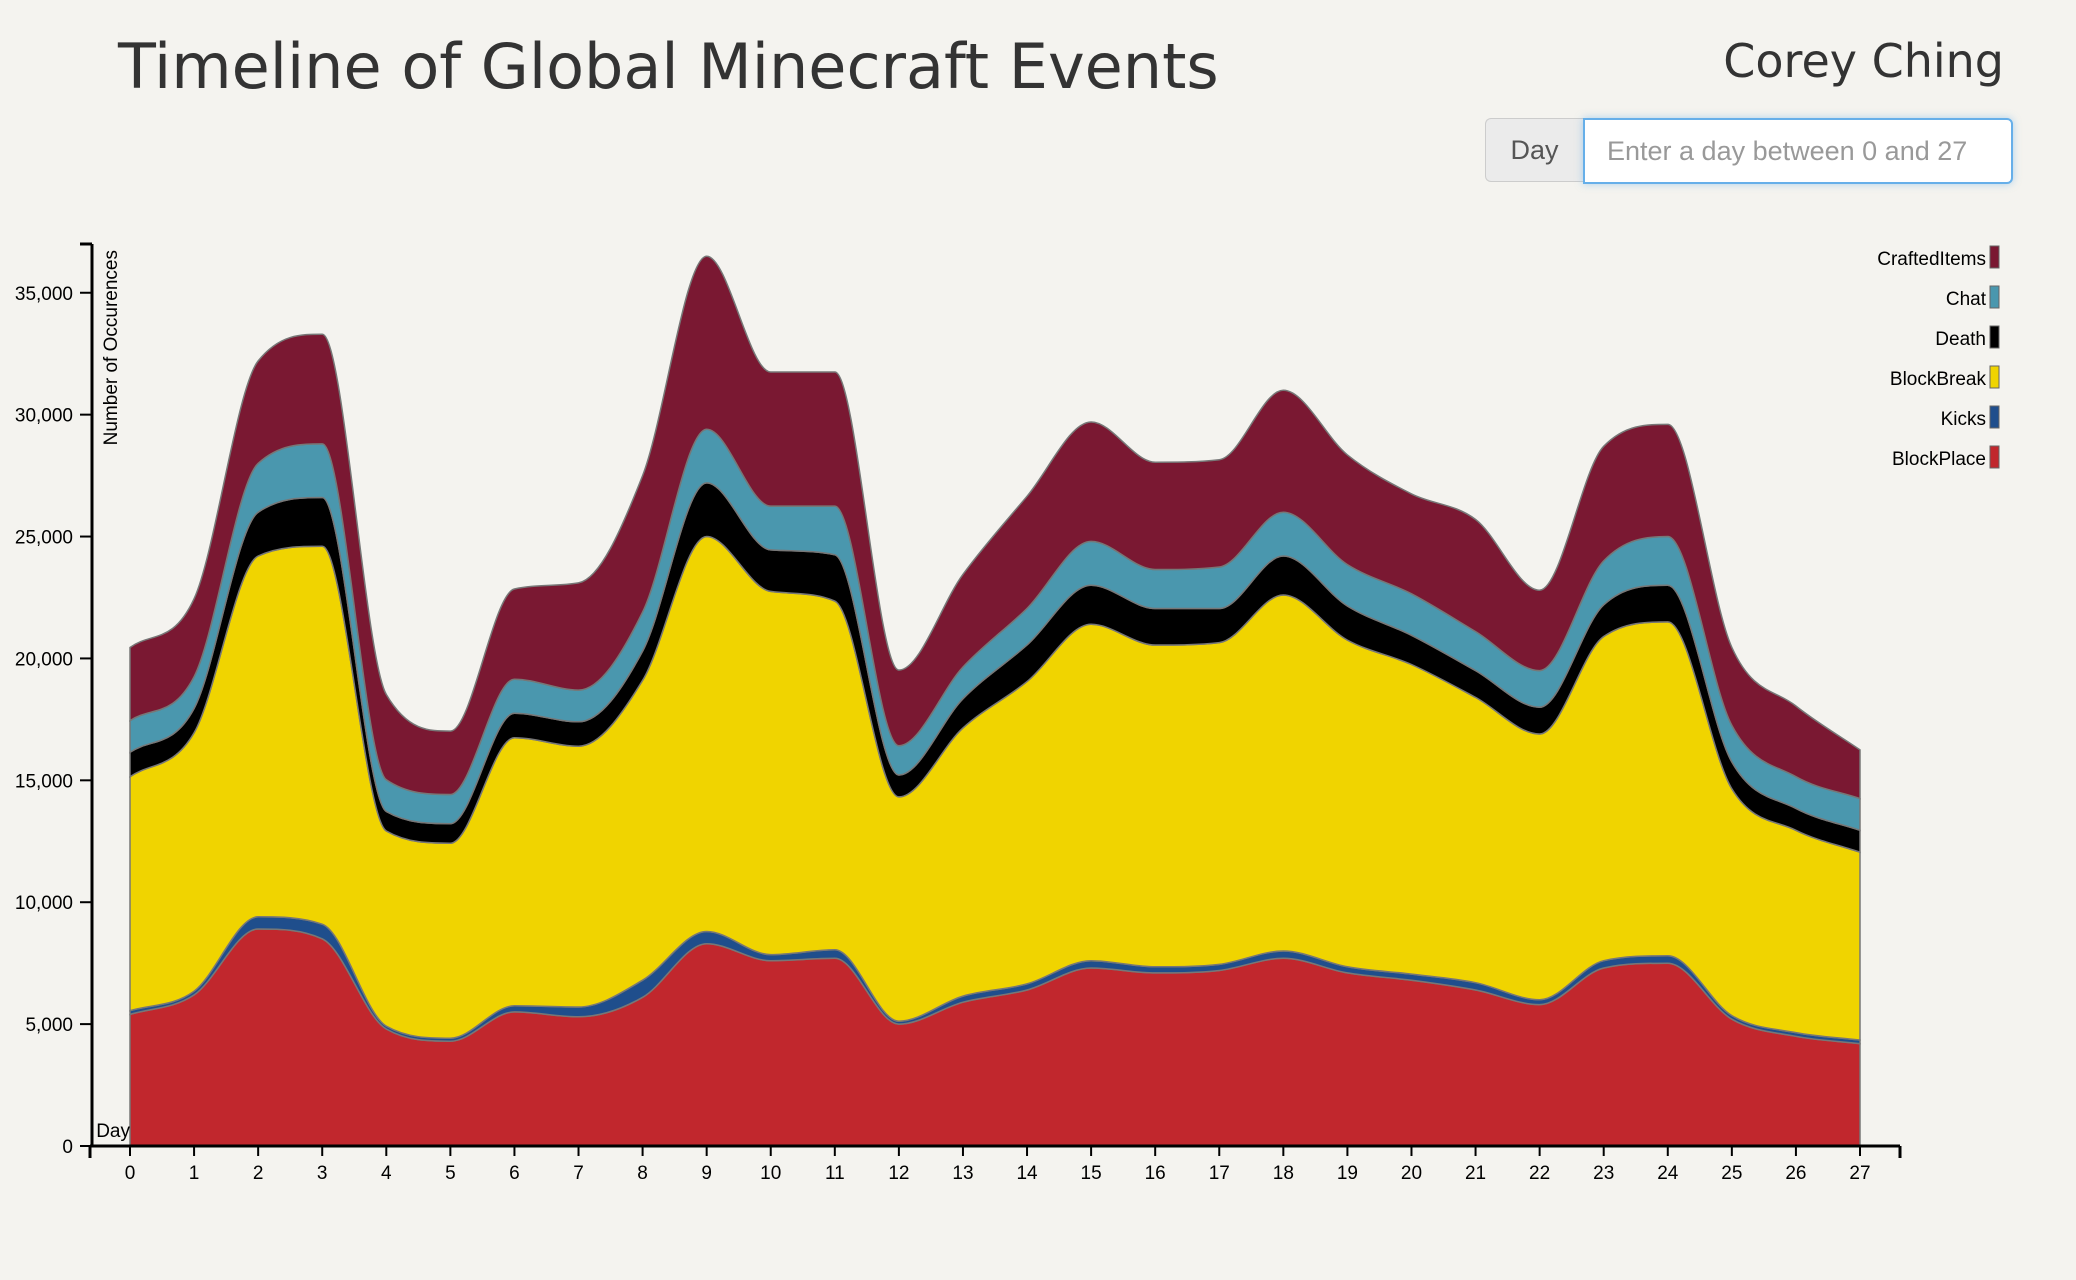  Describe the element at coordinates (130, 1173) in the screenshot. I see `x-tick-label: 0` at that location.